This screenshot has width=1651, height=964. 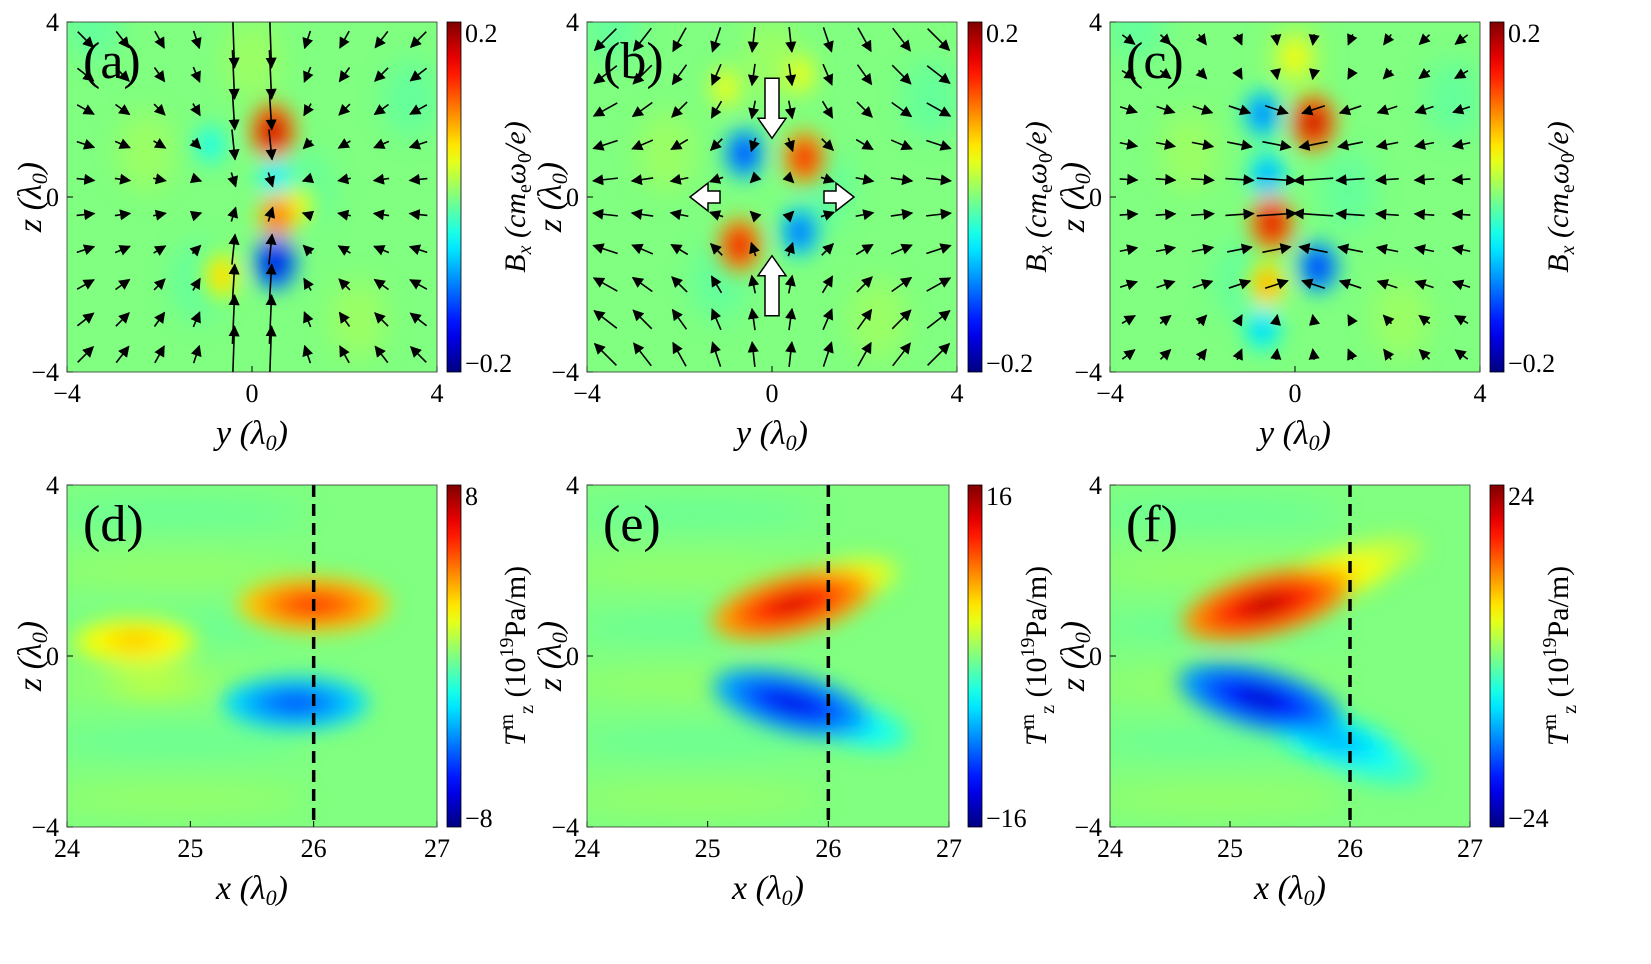 I want to click on annotation-arrow-right, so click(x=839, y=197).